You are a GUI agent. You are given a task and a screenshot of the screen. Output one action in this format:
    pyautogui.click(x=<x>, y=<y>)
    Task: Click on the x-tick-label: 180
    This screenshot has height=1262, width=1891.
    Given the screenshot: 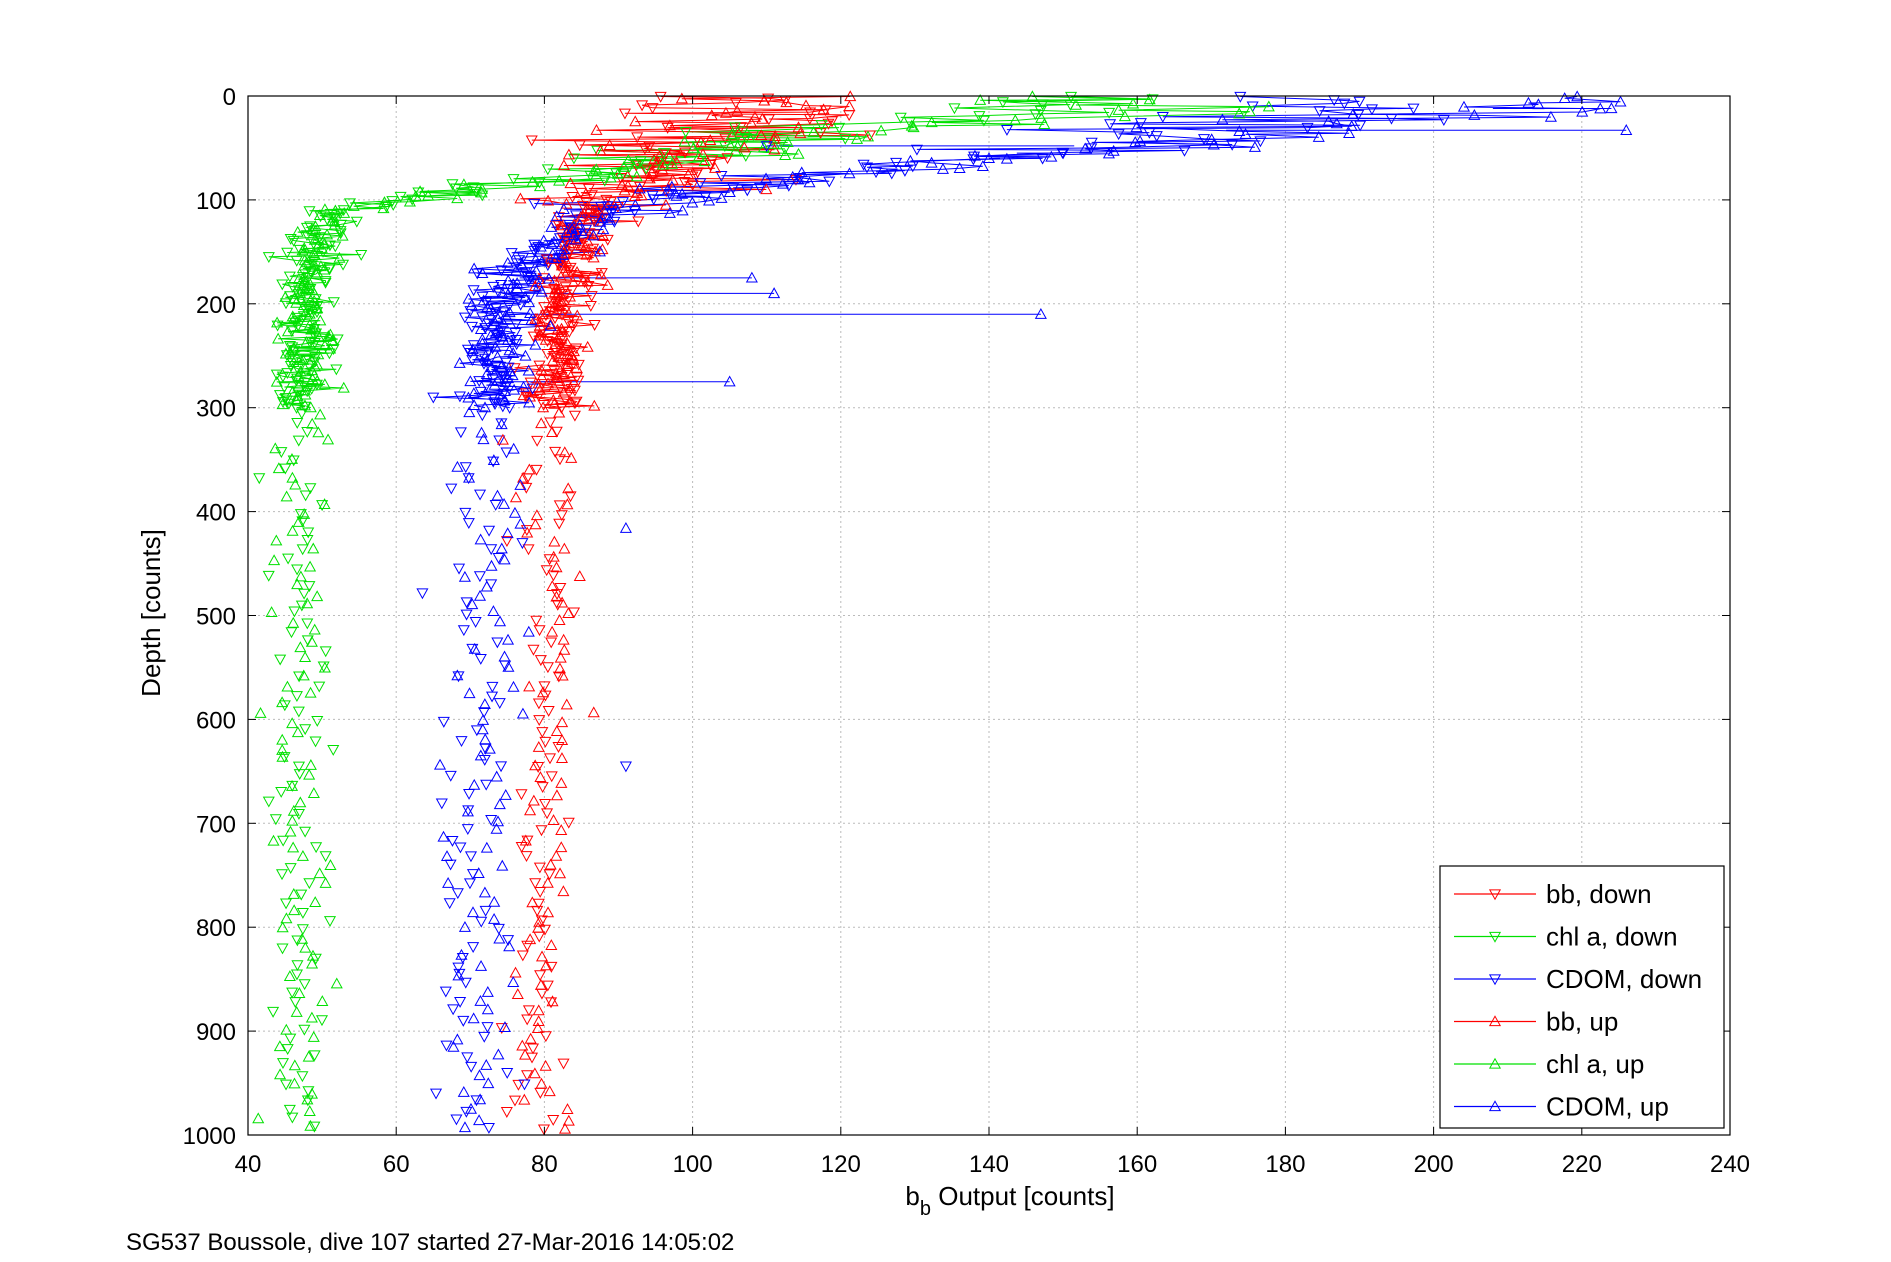 What is the action you would take?
    pyautogui.click(x=1285, y=1164)
    